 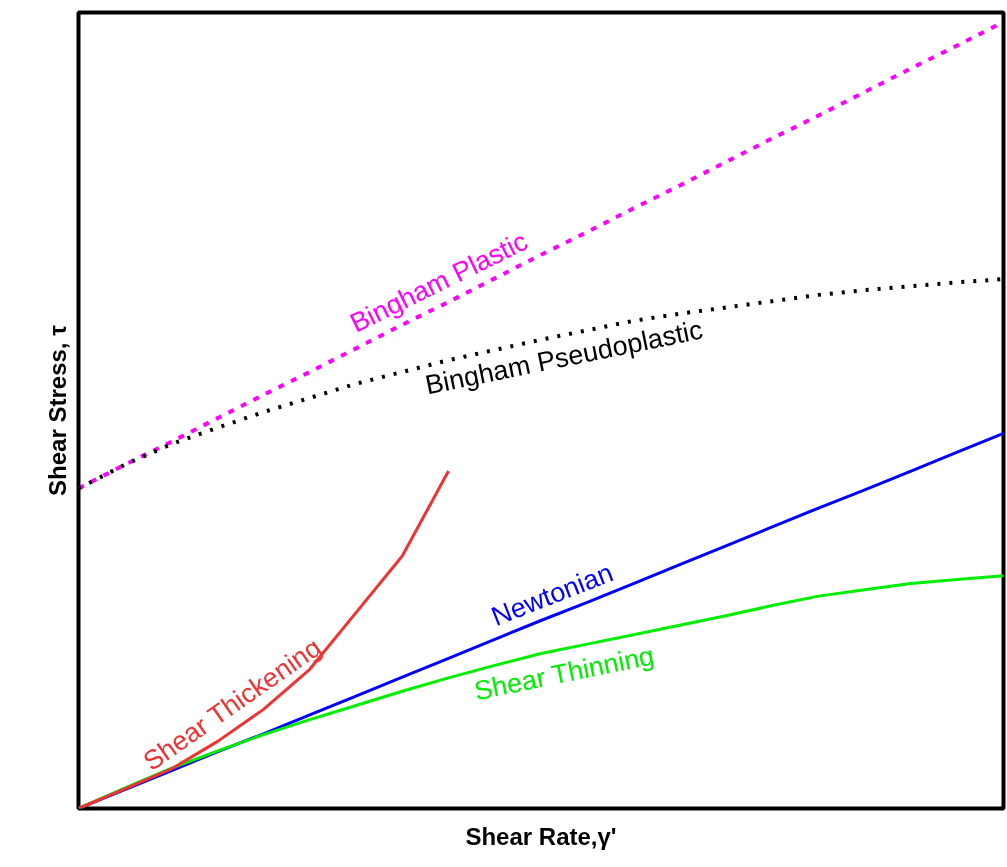 What do you see at coordinates (541, 836) in the screenshot?
I see `x-axis-title: Shear Rate,γ'` at bounding box center [541, 836].